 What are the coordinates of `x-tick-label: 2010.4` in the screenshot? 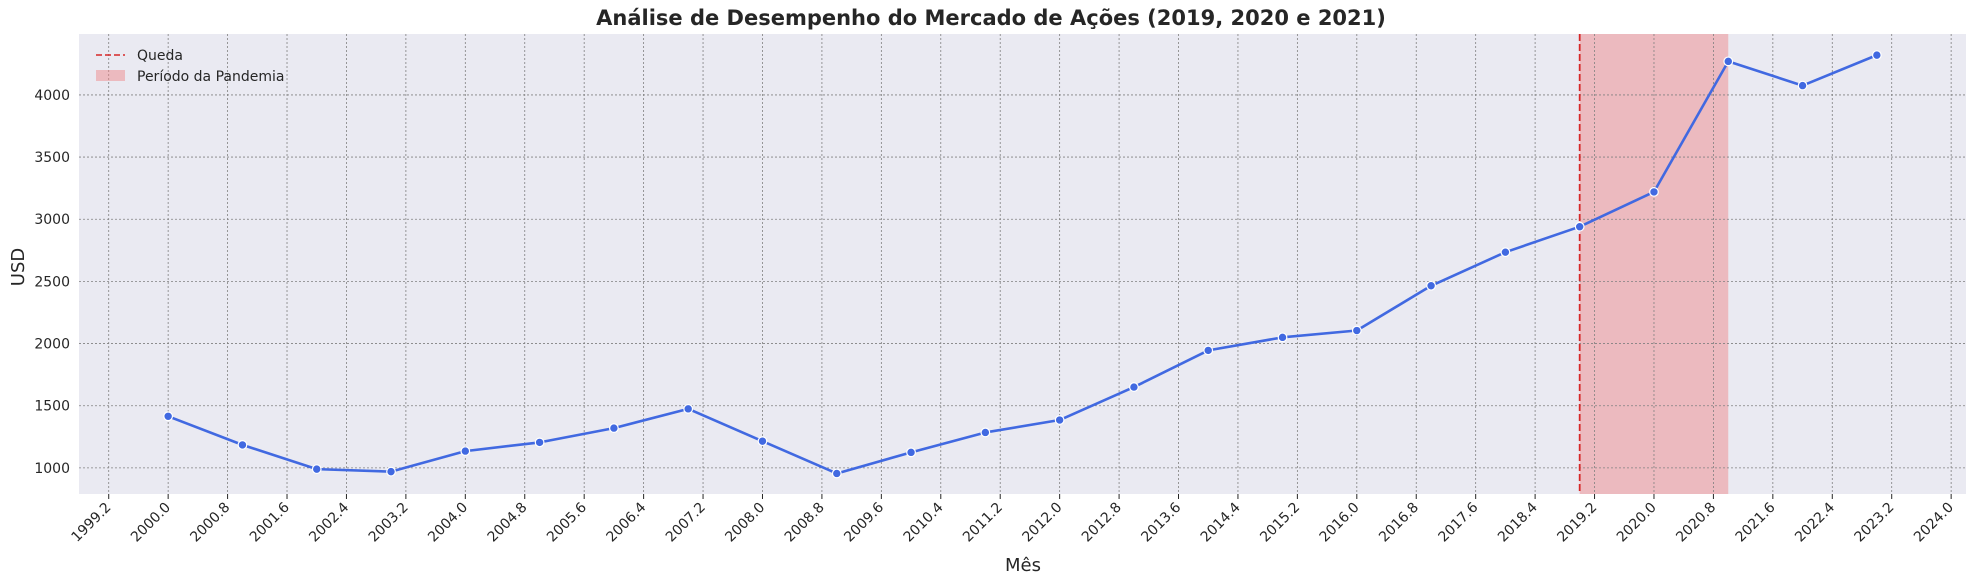 It's located at (924, 522).